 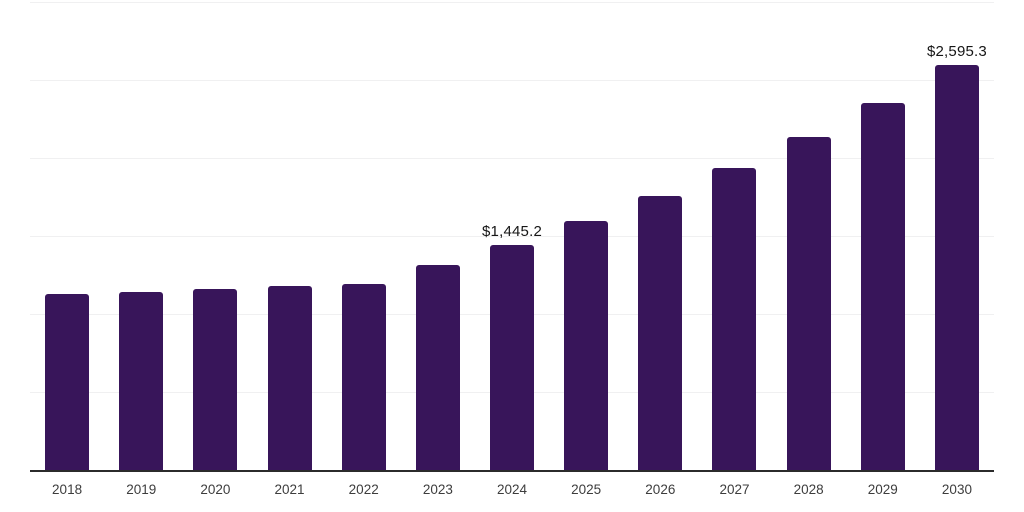 What do you see at coordinates (956, 267) in the screenshot?
I see `bar-2030` at bounding box center [956, 267].